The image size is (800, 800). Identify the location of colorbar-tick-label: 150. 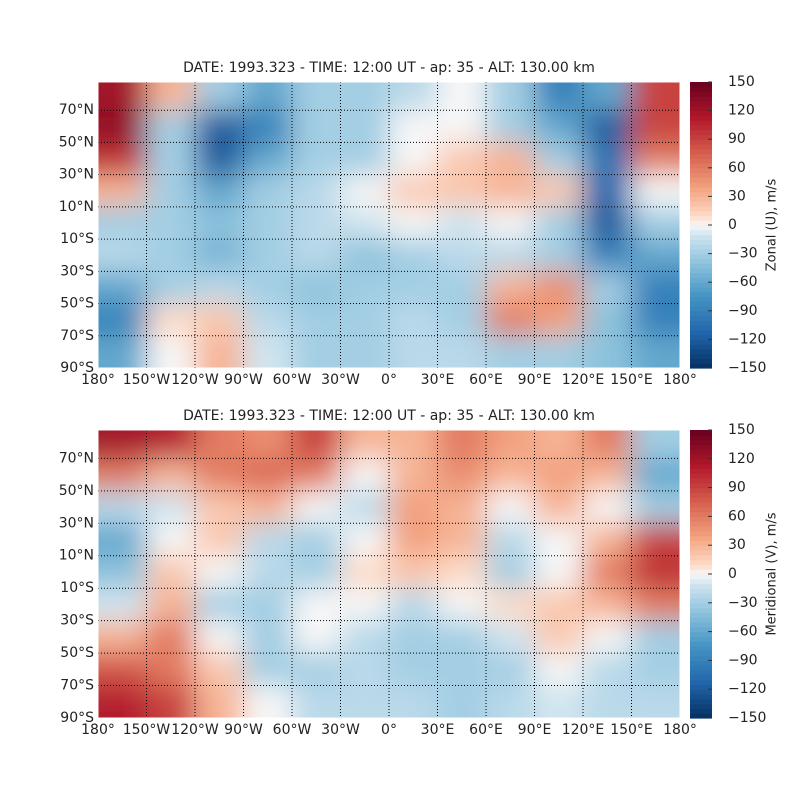
(741, 82).